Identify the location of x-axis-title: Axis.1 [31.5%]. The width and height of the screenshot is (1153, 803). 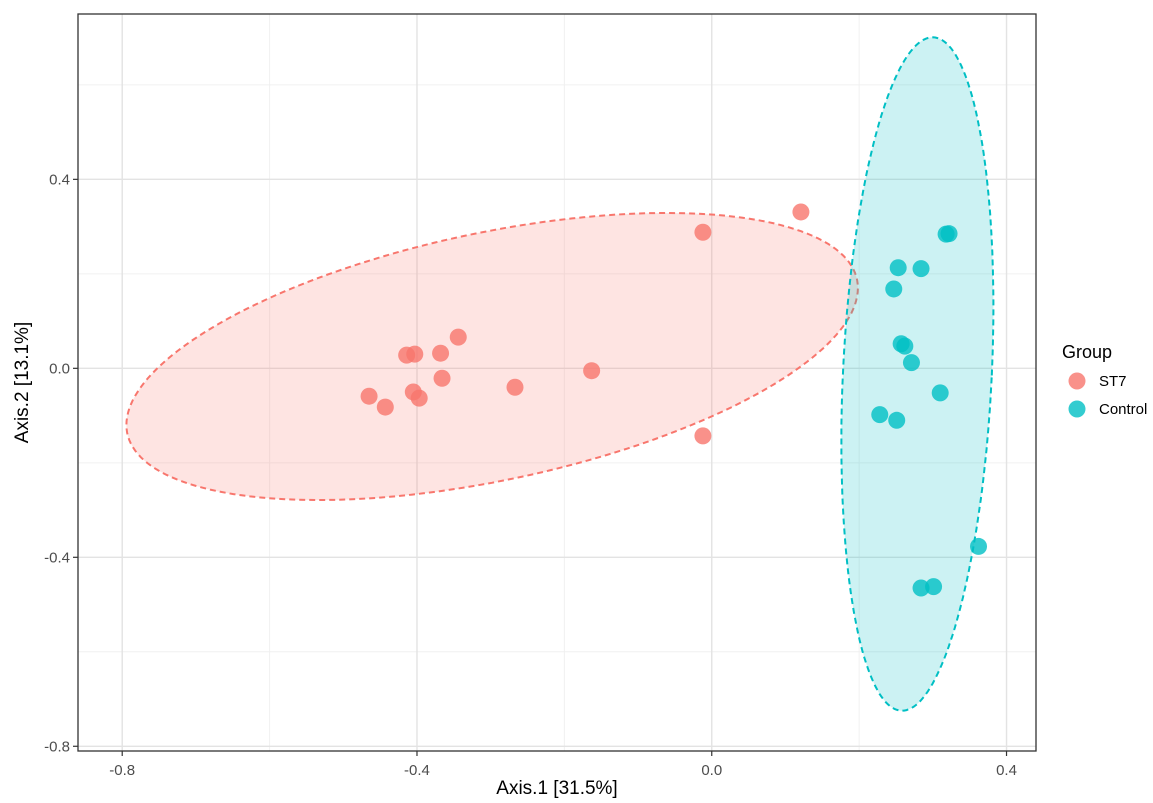
(556, 788).